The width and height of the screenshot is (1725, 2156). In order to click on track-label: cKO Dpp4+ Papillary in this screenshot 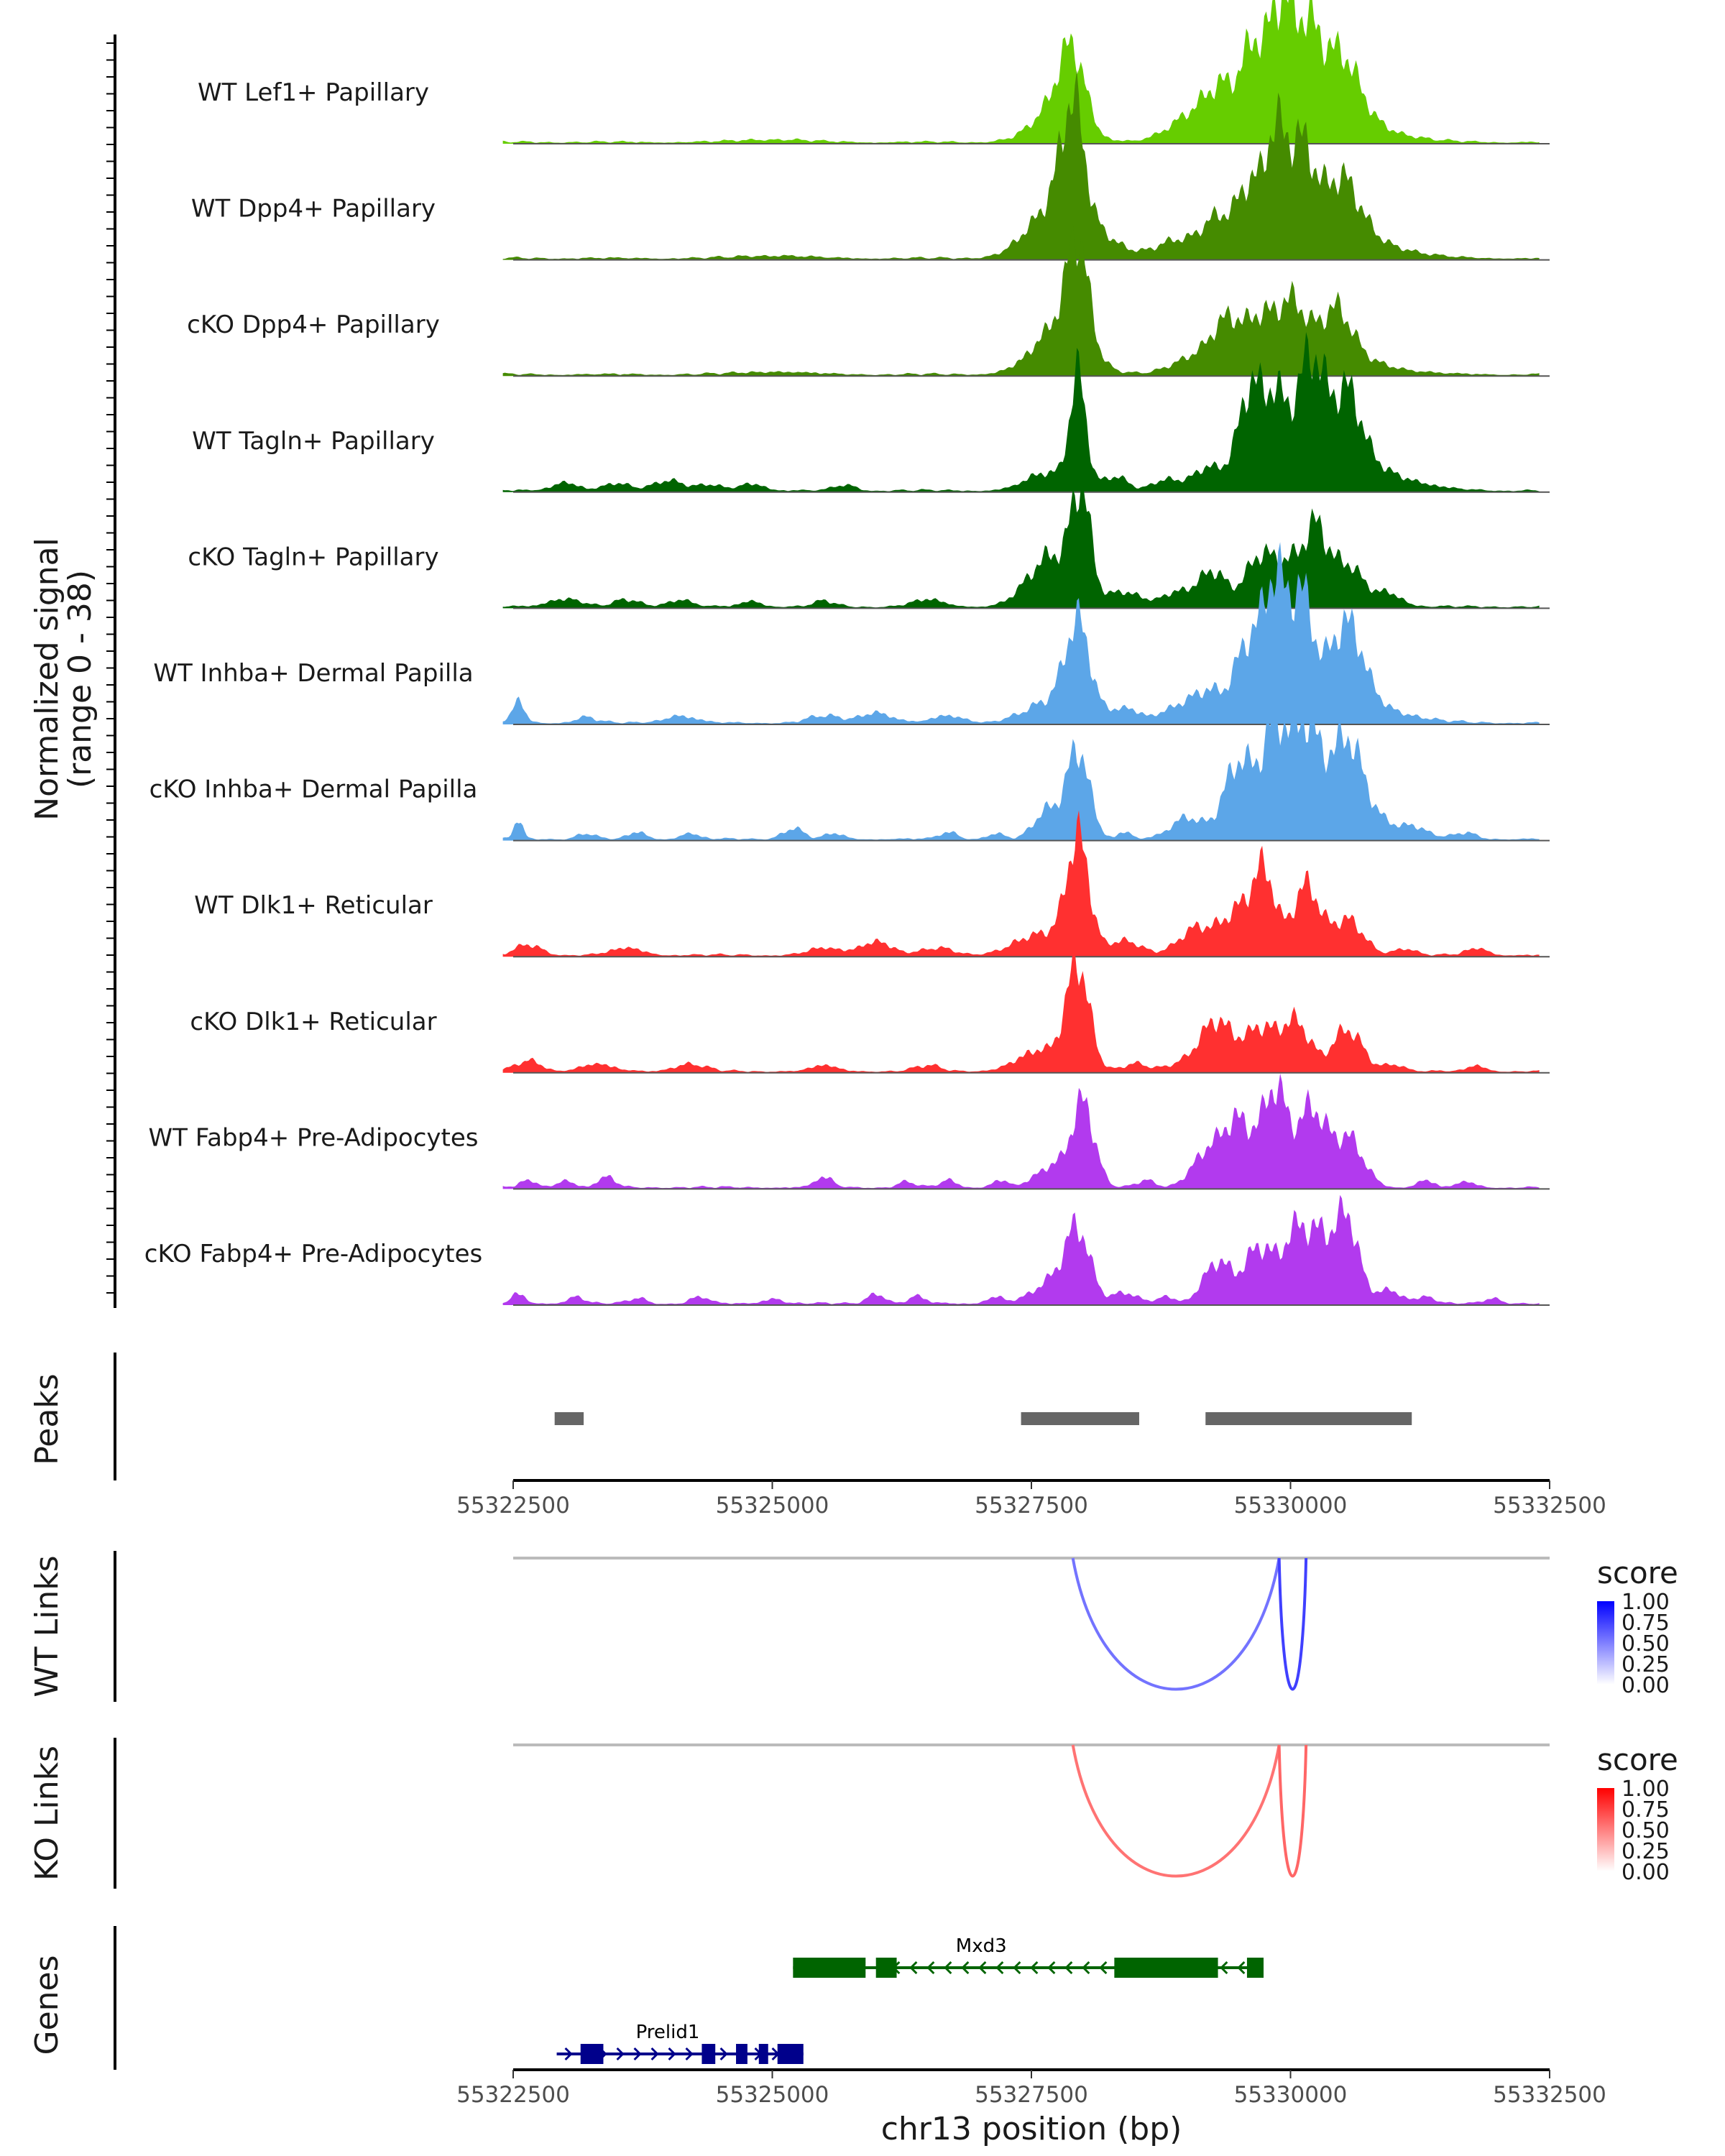, I will do `click(313, 324)`.